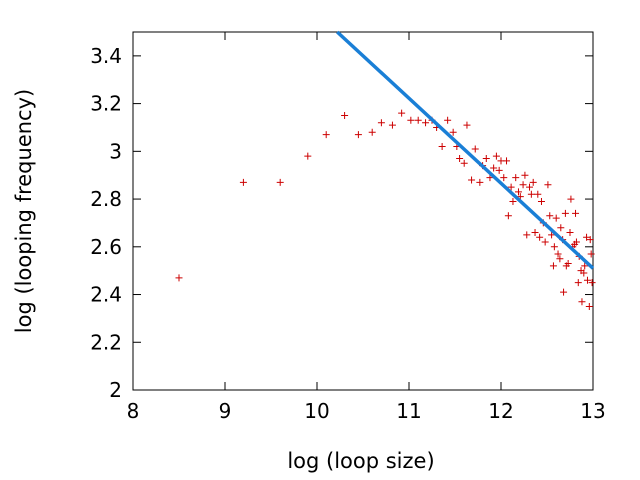 Image resolution: width=640 pixels, height=480 pixels. Describe the element at coordinates (106, 199) in the screenshot. I see `y-tick-label: 2.8` at that location.